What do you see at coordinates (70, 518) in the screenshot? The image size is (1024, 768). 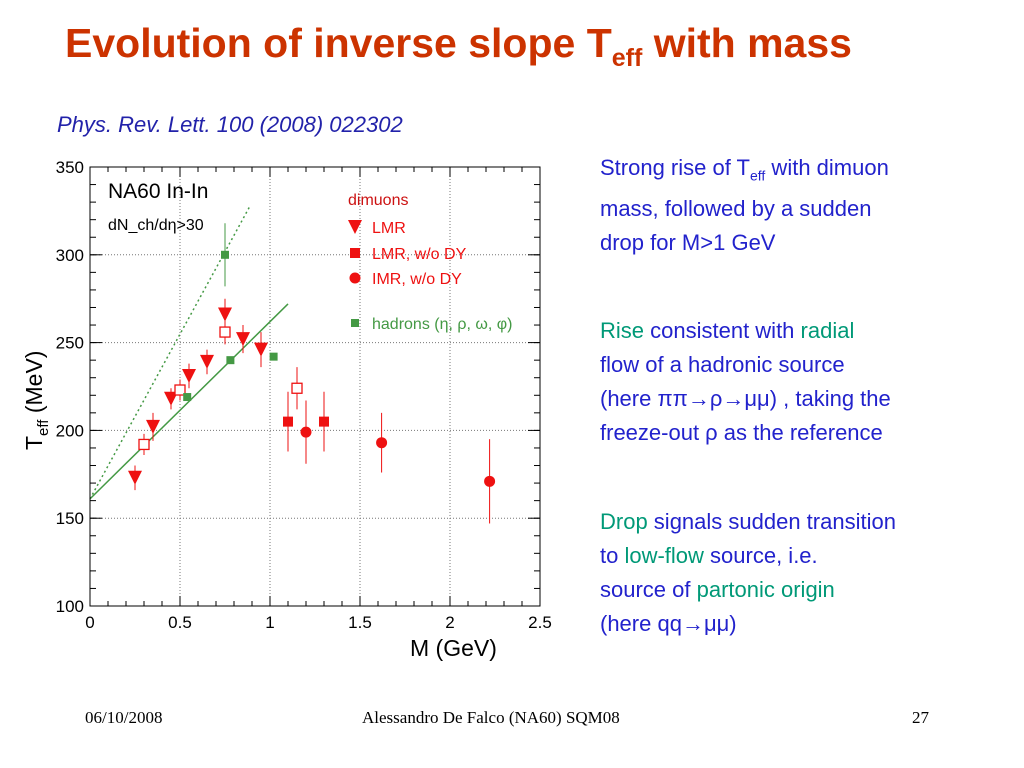 I see `y-tick-label: 150` at bounding box center [70, 518].